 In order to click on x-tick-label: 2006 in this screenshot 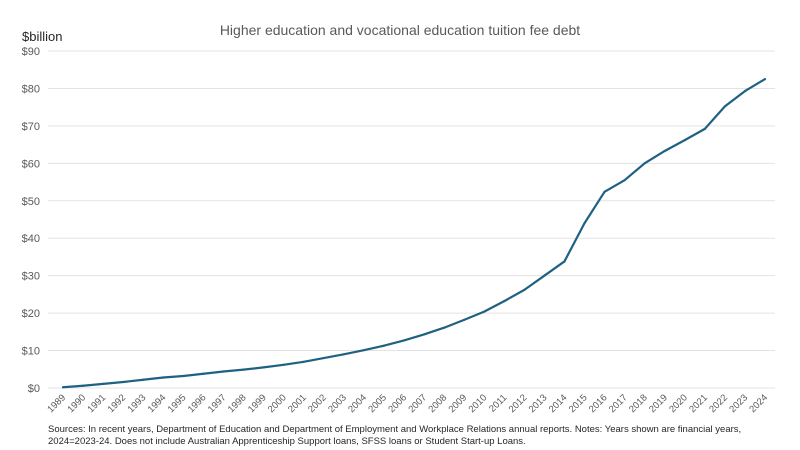, I will do `click(397, 403)`.